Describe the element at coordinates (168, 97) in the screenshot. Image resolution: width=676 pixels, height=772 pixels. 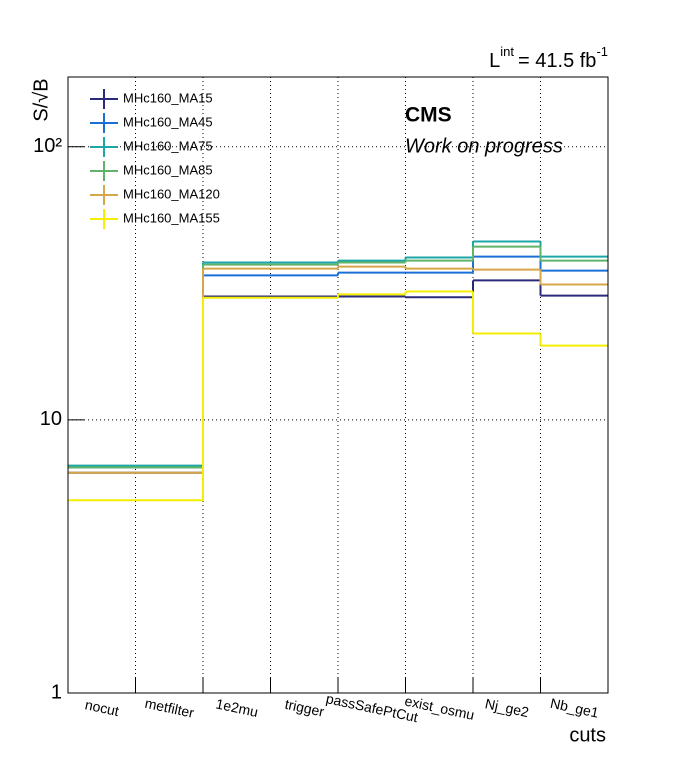
I see `legend-label: MHc160_MA15` at that location.